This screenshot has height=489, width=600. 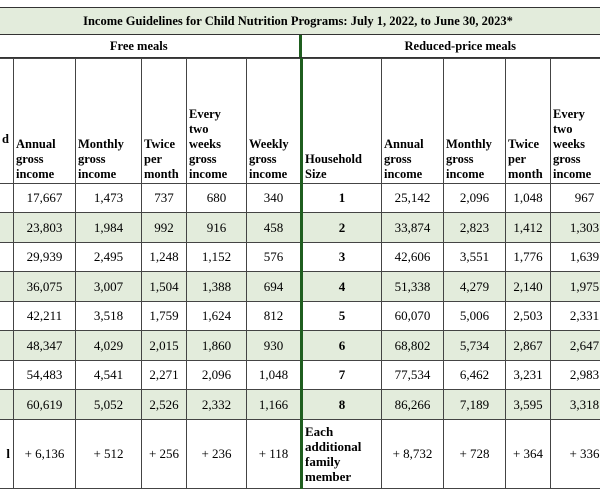 What do you see at coordinates (274, 405) in the screenshot?
I see `free-value-cell: 1,166` at bounding box center [274, 405].